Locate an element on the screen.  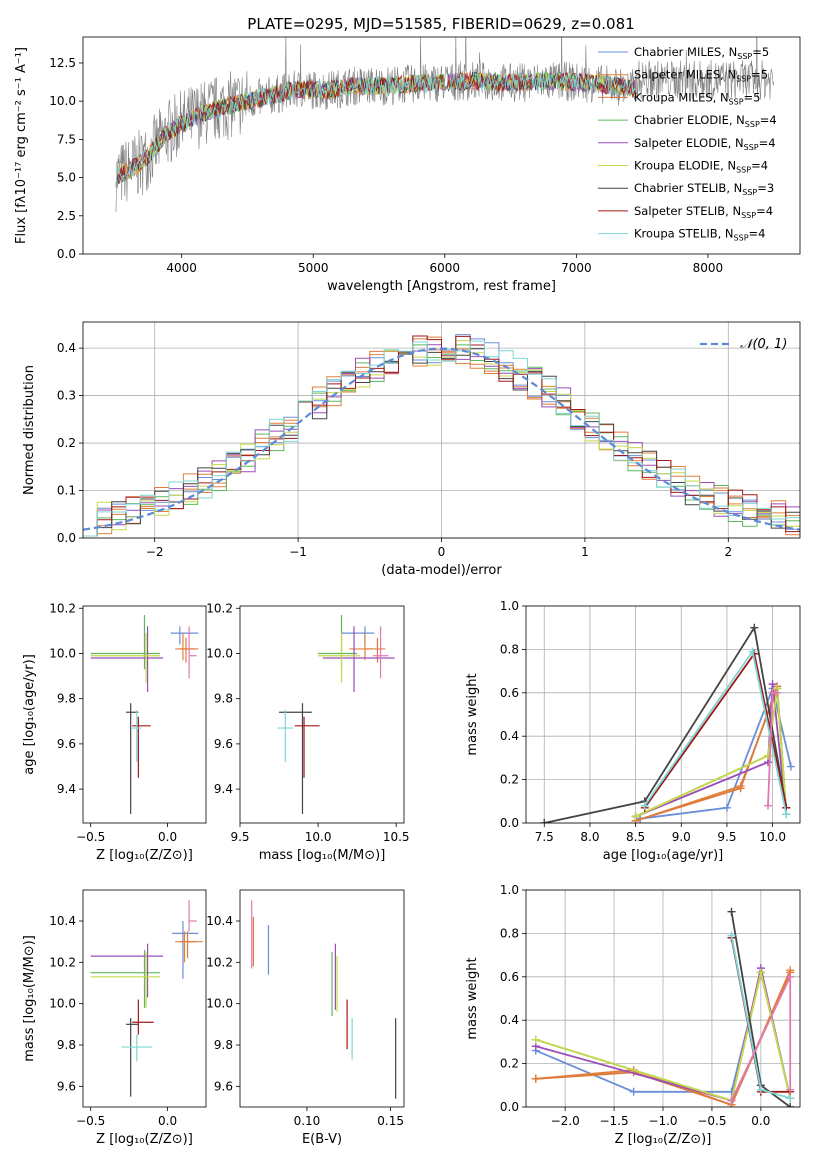
legend-count: =5 is located at coordinates (752, 97).